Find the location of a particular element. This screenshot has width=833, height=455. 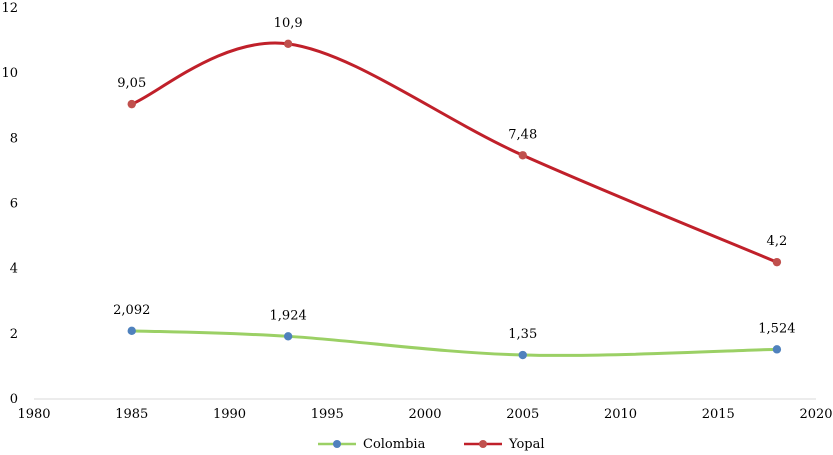

x-axis-ticks: 1980 1985 1990 1995 2000 2005 2010 2015 2020 is located at coordinates (424, 414).